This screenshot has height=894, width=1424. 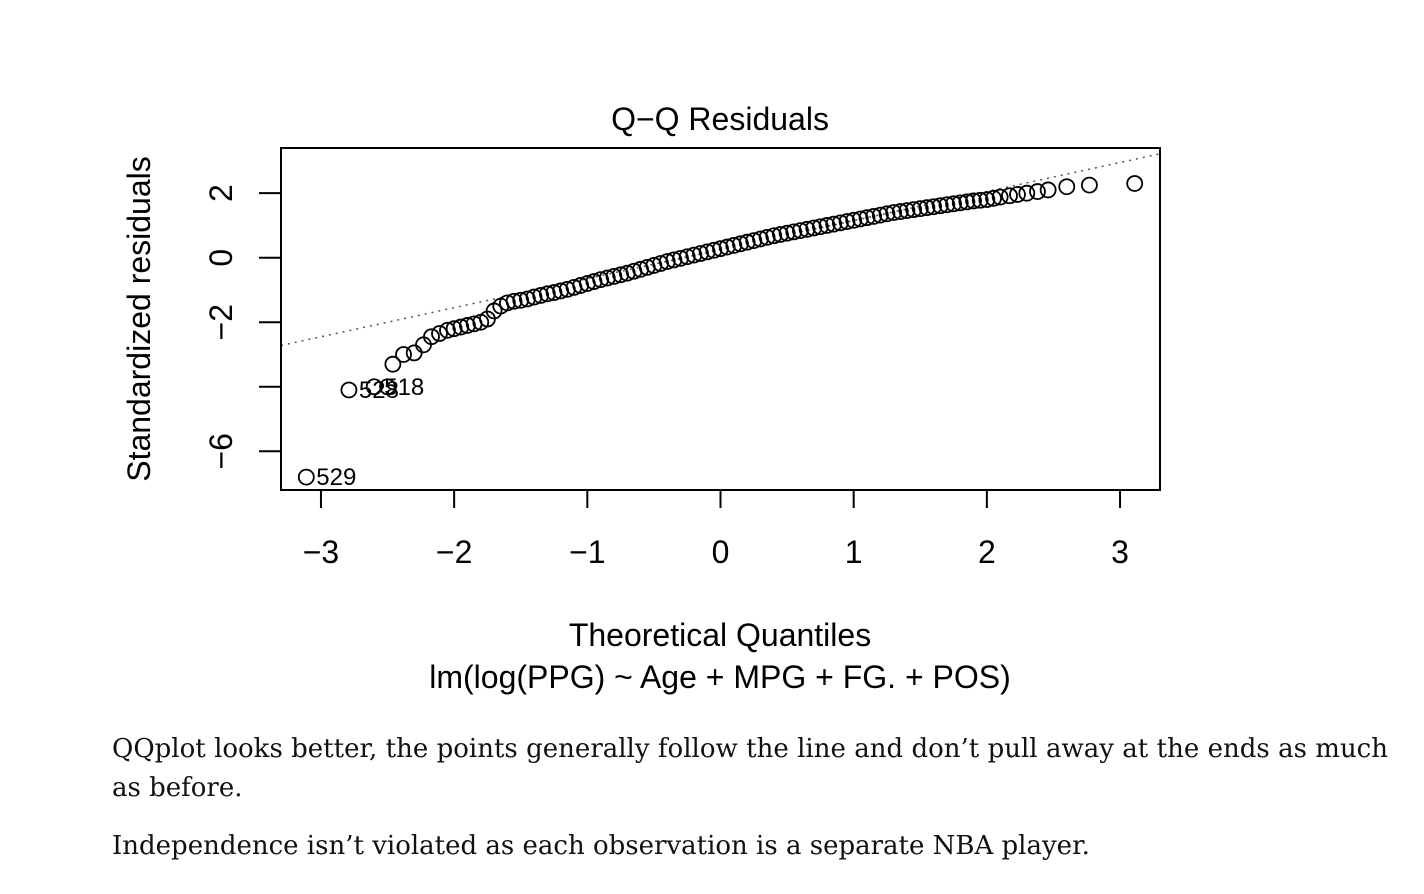 What do you see at coordinates (221, 258) in the screenshot?
I see `y-tick-label: 0` at bounding box center [221, 258].